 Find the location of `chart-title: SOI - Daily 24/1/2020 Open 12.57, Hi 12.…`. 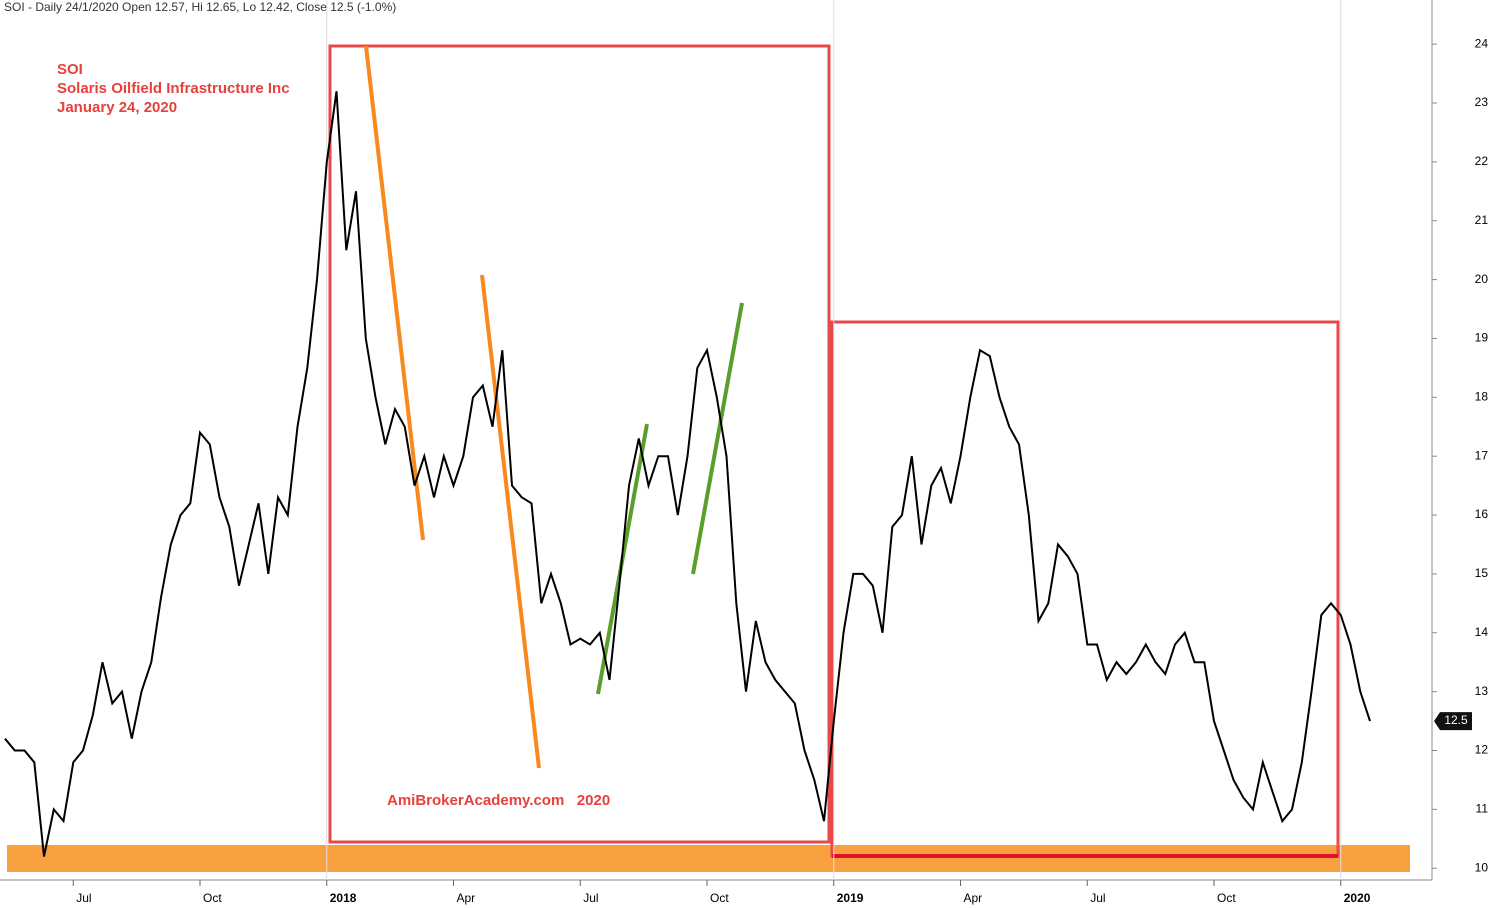

chart-title: SOI - Daily 24/1/2020 Open 12.57, Hi 12.… is located at coordinates (200, 7).